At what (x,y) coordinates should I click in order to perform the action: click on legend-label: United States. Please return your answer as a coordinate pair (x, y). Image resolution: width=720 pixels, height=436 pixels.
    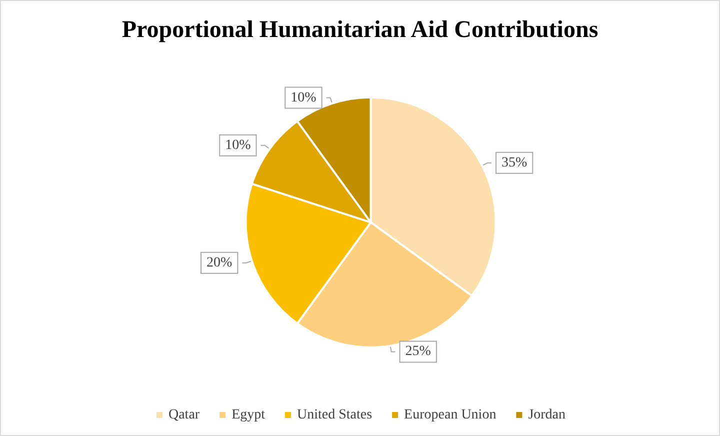
    Looking at the image, I should click on (334, 415).